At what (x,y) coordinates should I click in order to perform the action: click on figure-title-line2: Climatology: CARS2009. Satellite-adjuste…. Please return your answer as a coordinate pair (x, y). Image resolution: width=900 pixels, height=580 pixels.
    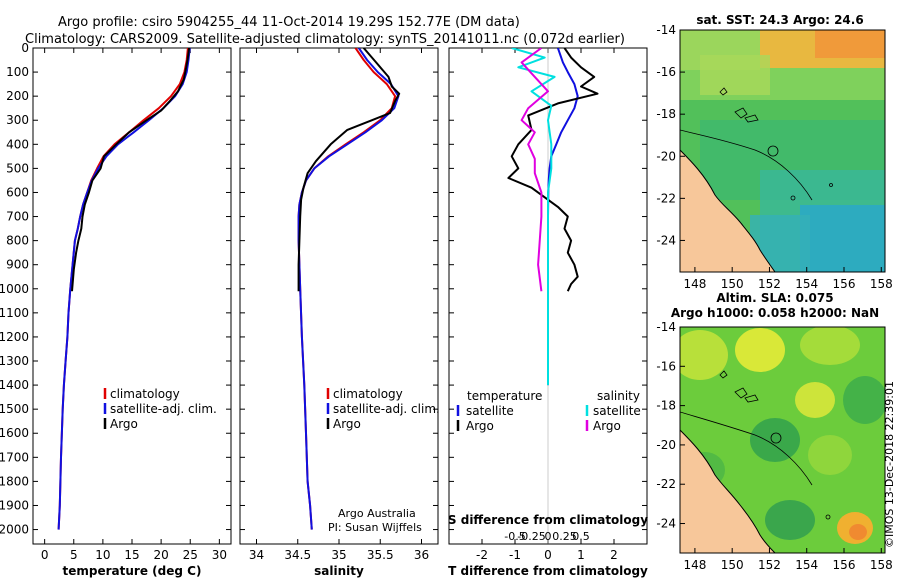
    Looking at the image, I should click on (325, 39).